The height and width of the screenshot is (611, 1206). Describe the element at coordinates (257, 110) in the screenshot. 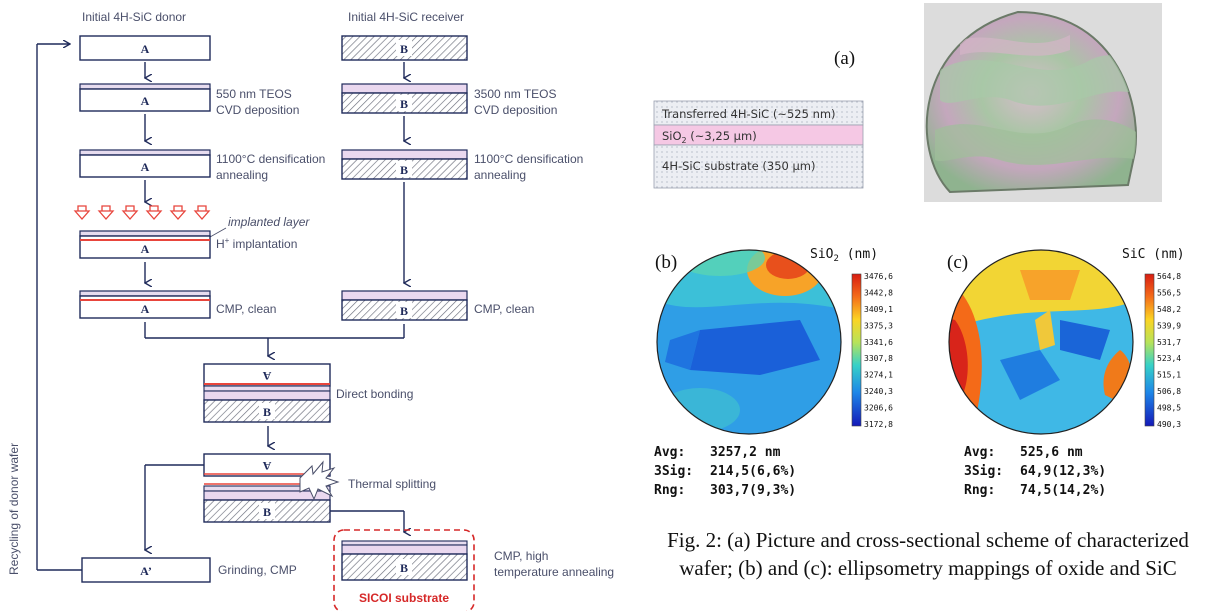

I see `teos-donor-line2: CVD deposition` at that location.